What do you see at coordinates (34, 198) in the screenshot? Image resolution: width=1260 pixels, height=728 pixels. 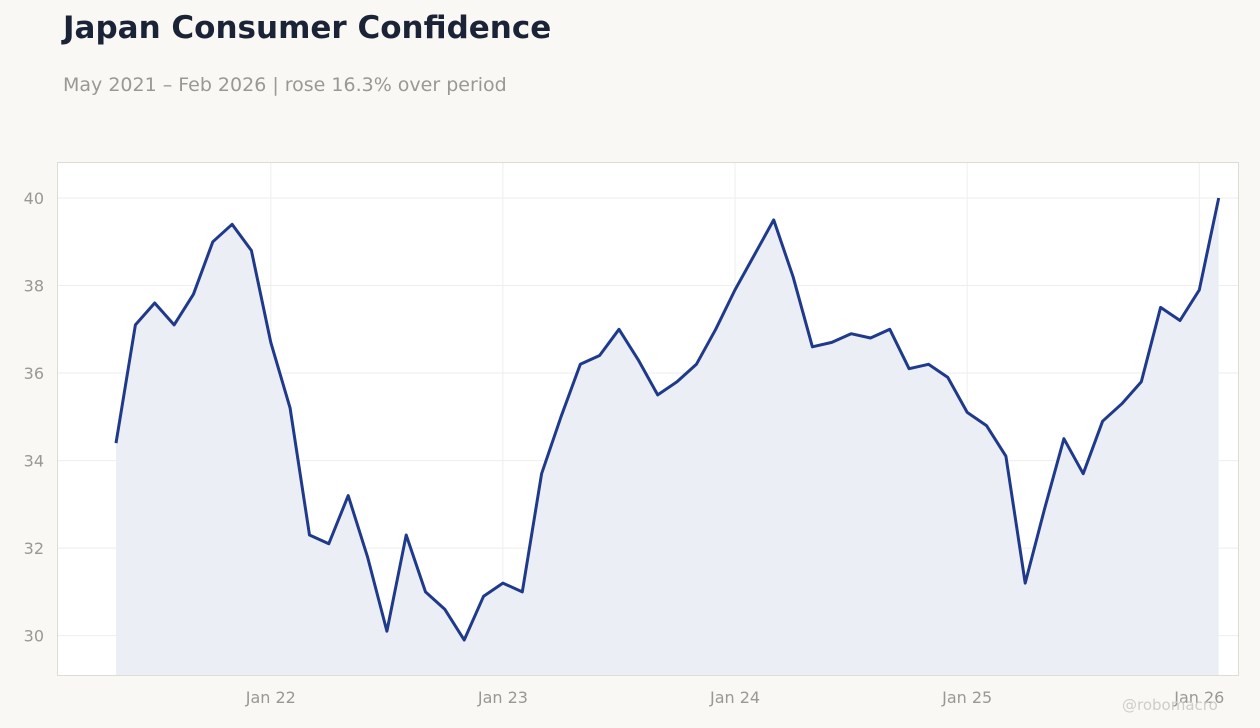 I see `y-tick-label: 40` at bounding box center [34, 198].